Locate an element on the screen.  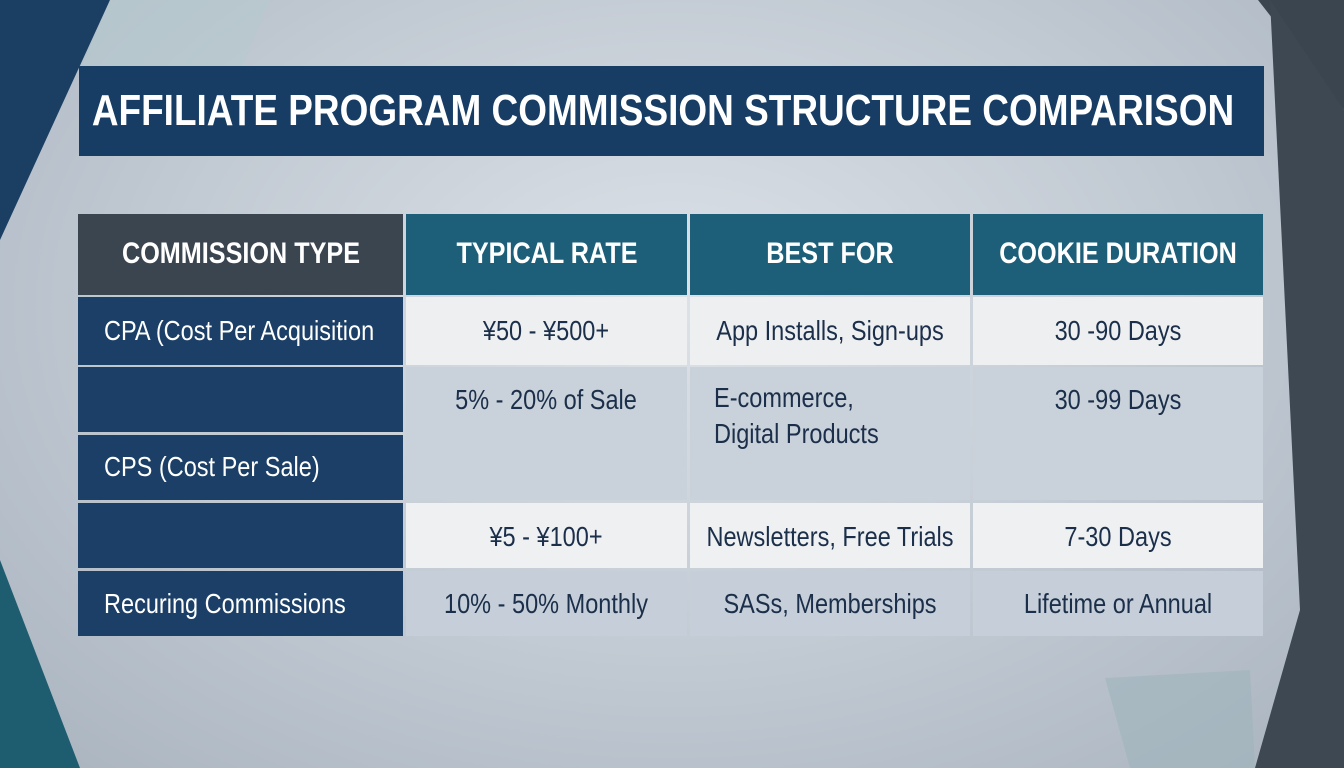
cell-text: CPA (Cost Per Acquisition is located at coordinates (265, 331).